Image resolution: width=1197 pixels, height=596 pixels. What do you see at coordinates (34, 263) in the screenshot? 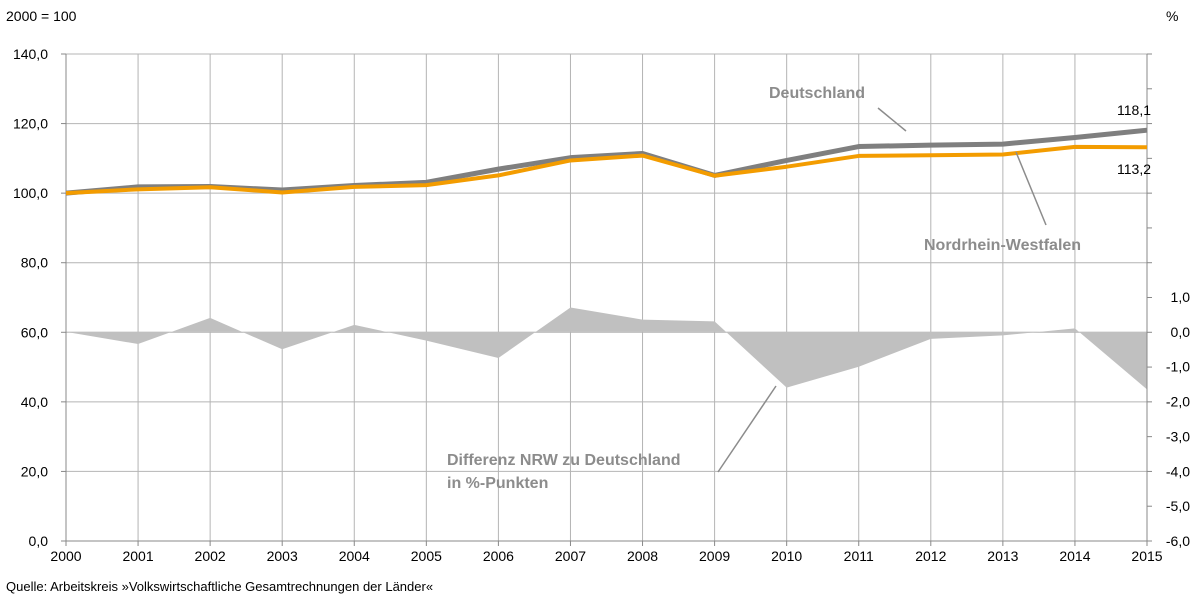
I see `y-left-tick-label: 80,0` at bounding box center [34, 263].